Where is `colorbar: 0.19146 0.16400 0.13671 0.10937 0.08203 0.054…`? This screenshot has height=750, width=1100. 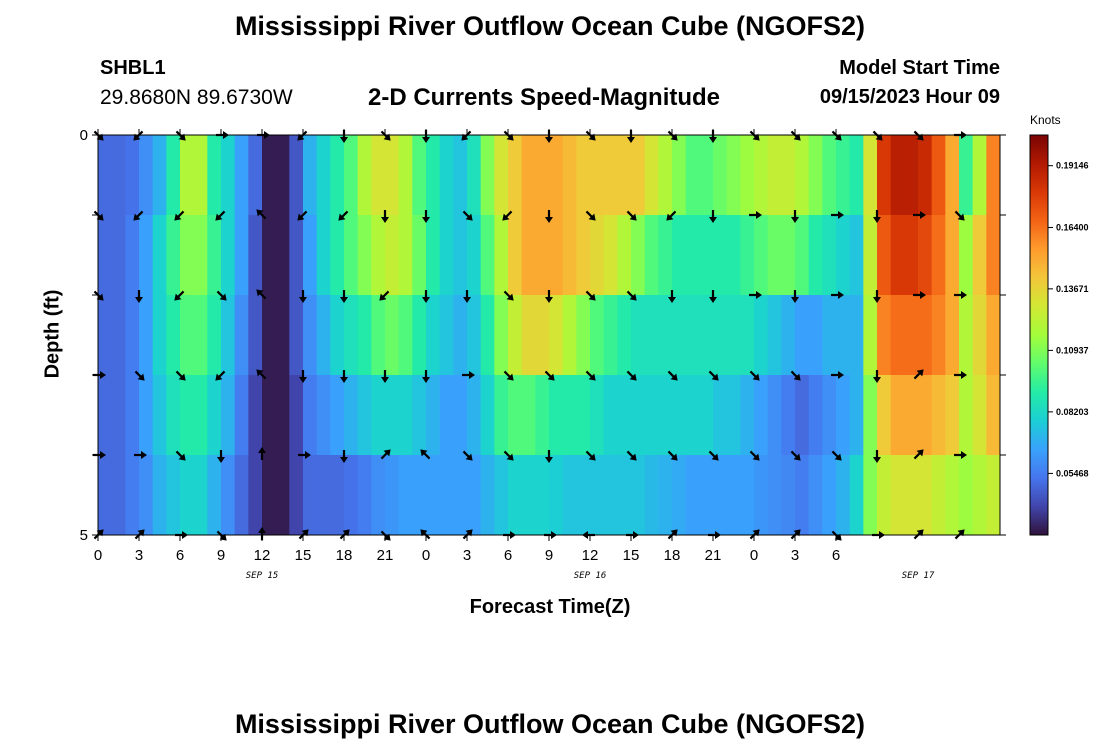 colorbar: 0.19146 0.16400 0.13671 0.10937 0.08203 0.054… is located at coordinates (1059, 335).